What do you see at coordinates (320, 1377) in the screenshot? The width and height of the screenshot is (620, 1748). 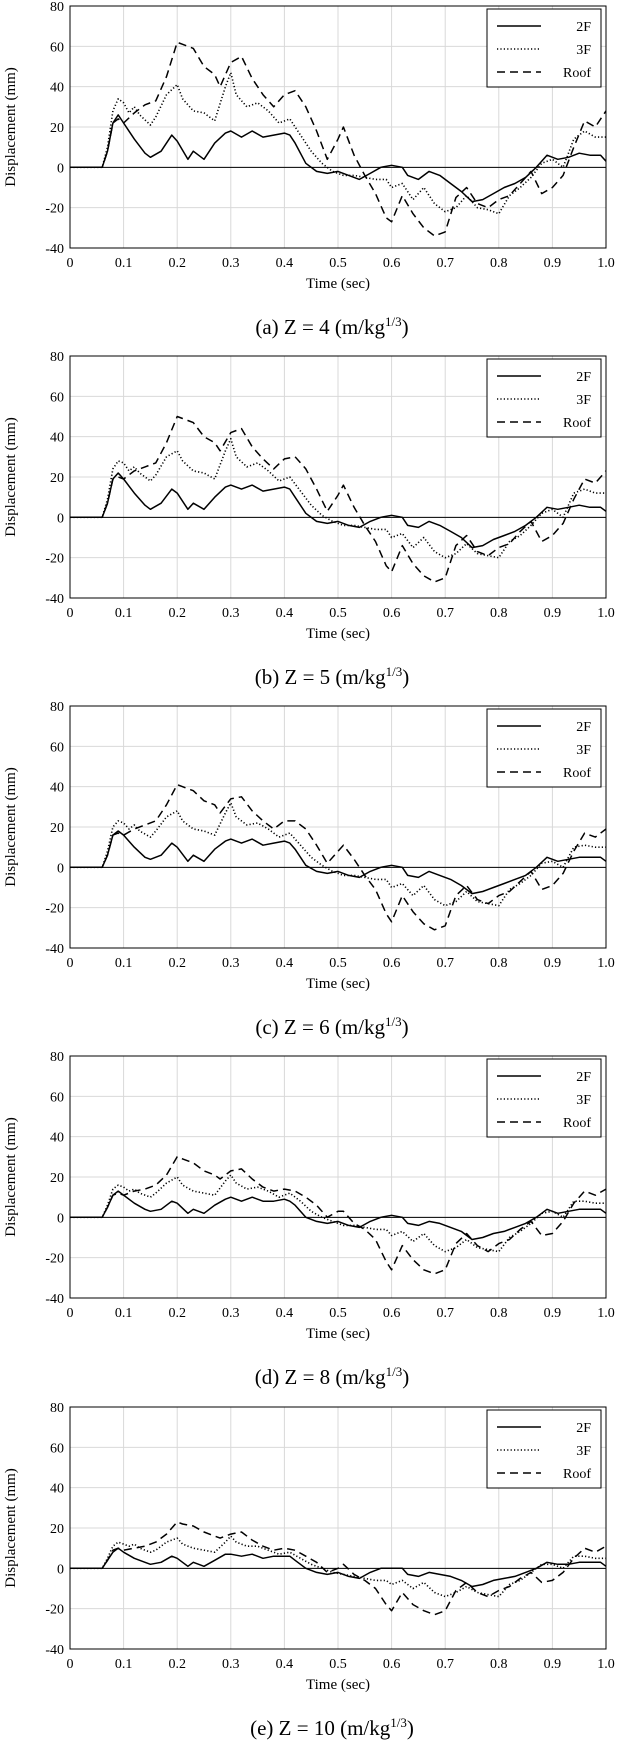 I see `caption-prefix: (d) Z = 8 (m/kg` at bounding box center [320, 1377].